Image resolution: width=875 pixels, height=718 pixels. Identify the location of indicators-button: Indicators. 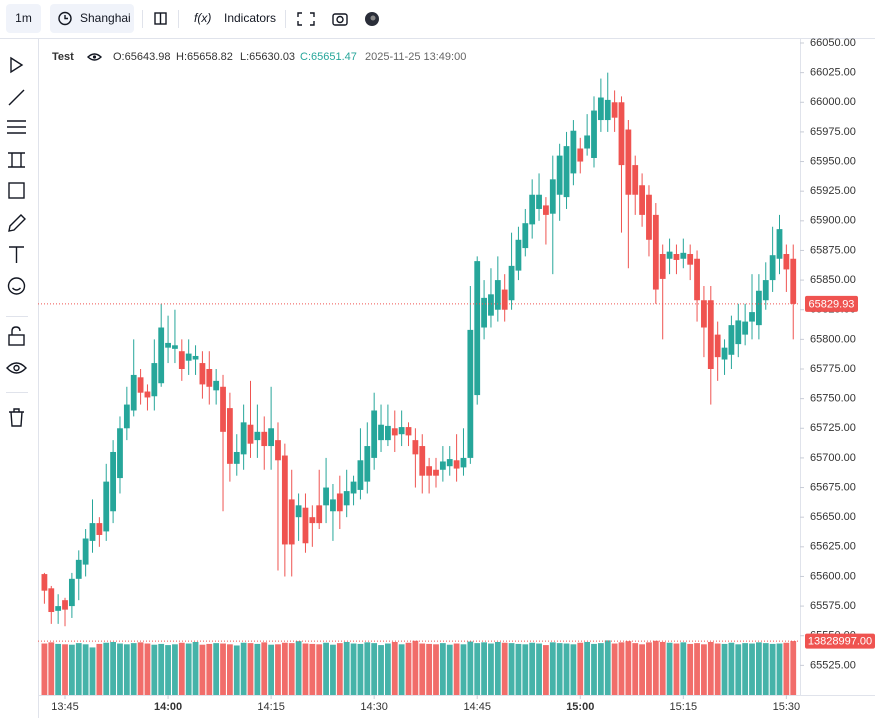
(250, 18).